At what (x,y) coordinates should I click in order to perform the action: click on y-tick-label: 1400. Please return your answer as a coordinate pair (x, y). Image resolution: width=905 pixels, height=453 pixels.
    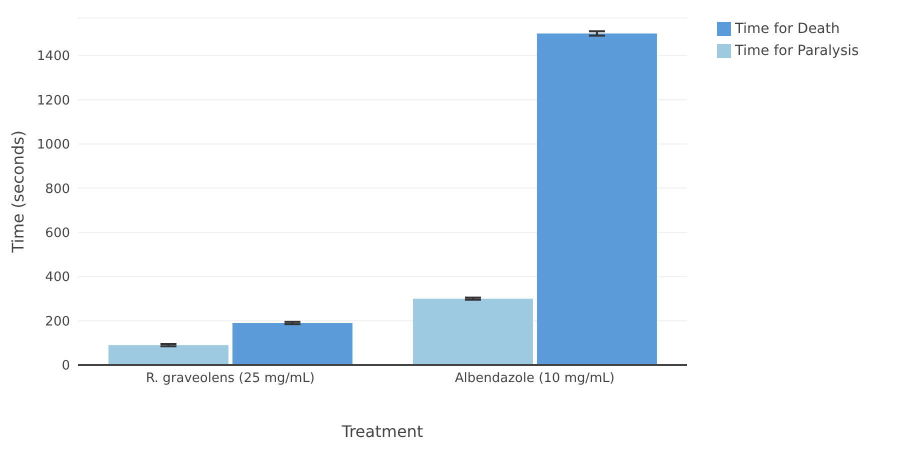
    Looking at the image, I should click on (53, 56).